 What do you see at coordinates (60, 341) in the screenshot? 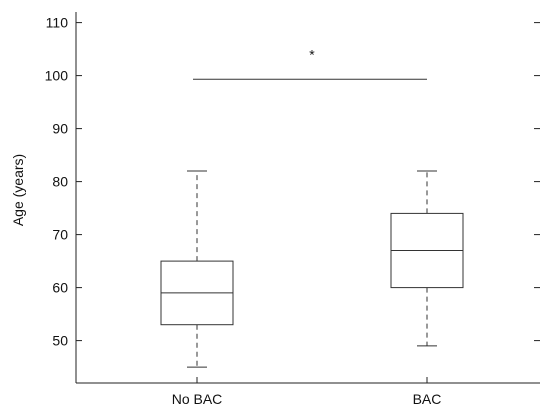
I see `y-tick-label: 50` at bounding box center [60, 341].